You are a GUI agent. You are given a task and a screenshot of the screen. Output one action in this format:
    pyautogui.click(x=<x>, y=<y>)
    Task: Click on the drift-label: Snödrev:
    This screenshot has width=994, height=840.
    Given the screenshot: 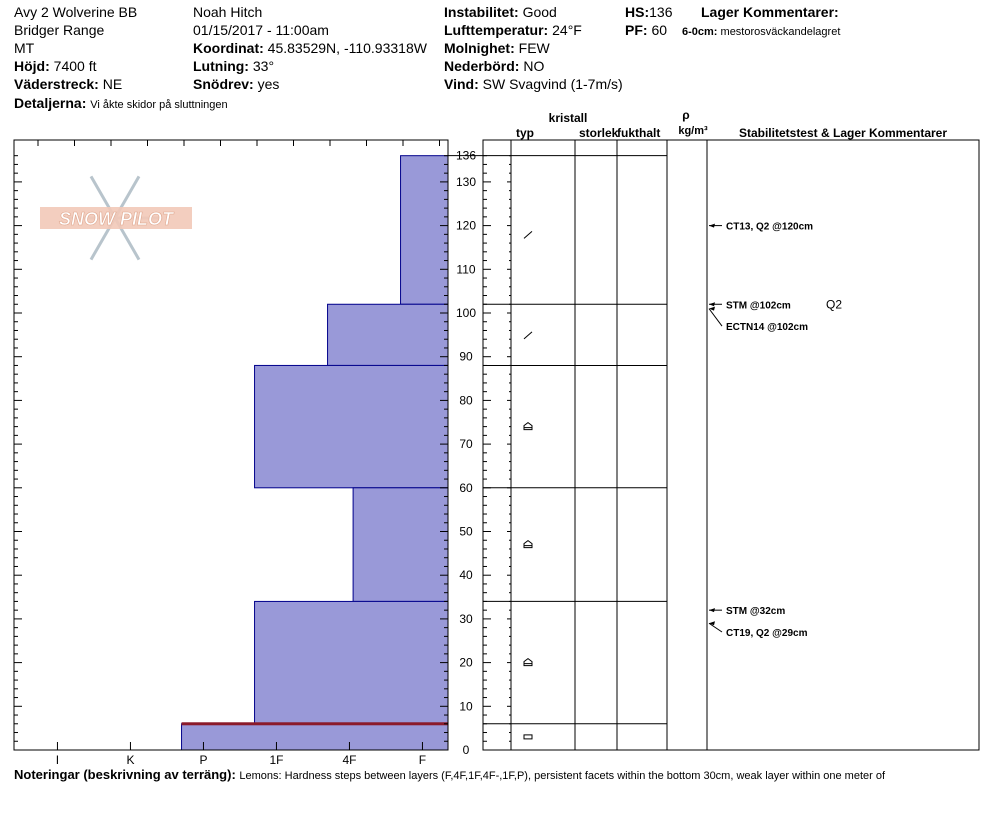 What is the action you would take?
    pyautogui.click(x=223, y=84)
    